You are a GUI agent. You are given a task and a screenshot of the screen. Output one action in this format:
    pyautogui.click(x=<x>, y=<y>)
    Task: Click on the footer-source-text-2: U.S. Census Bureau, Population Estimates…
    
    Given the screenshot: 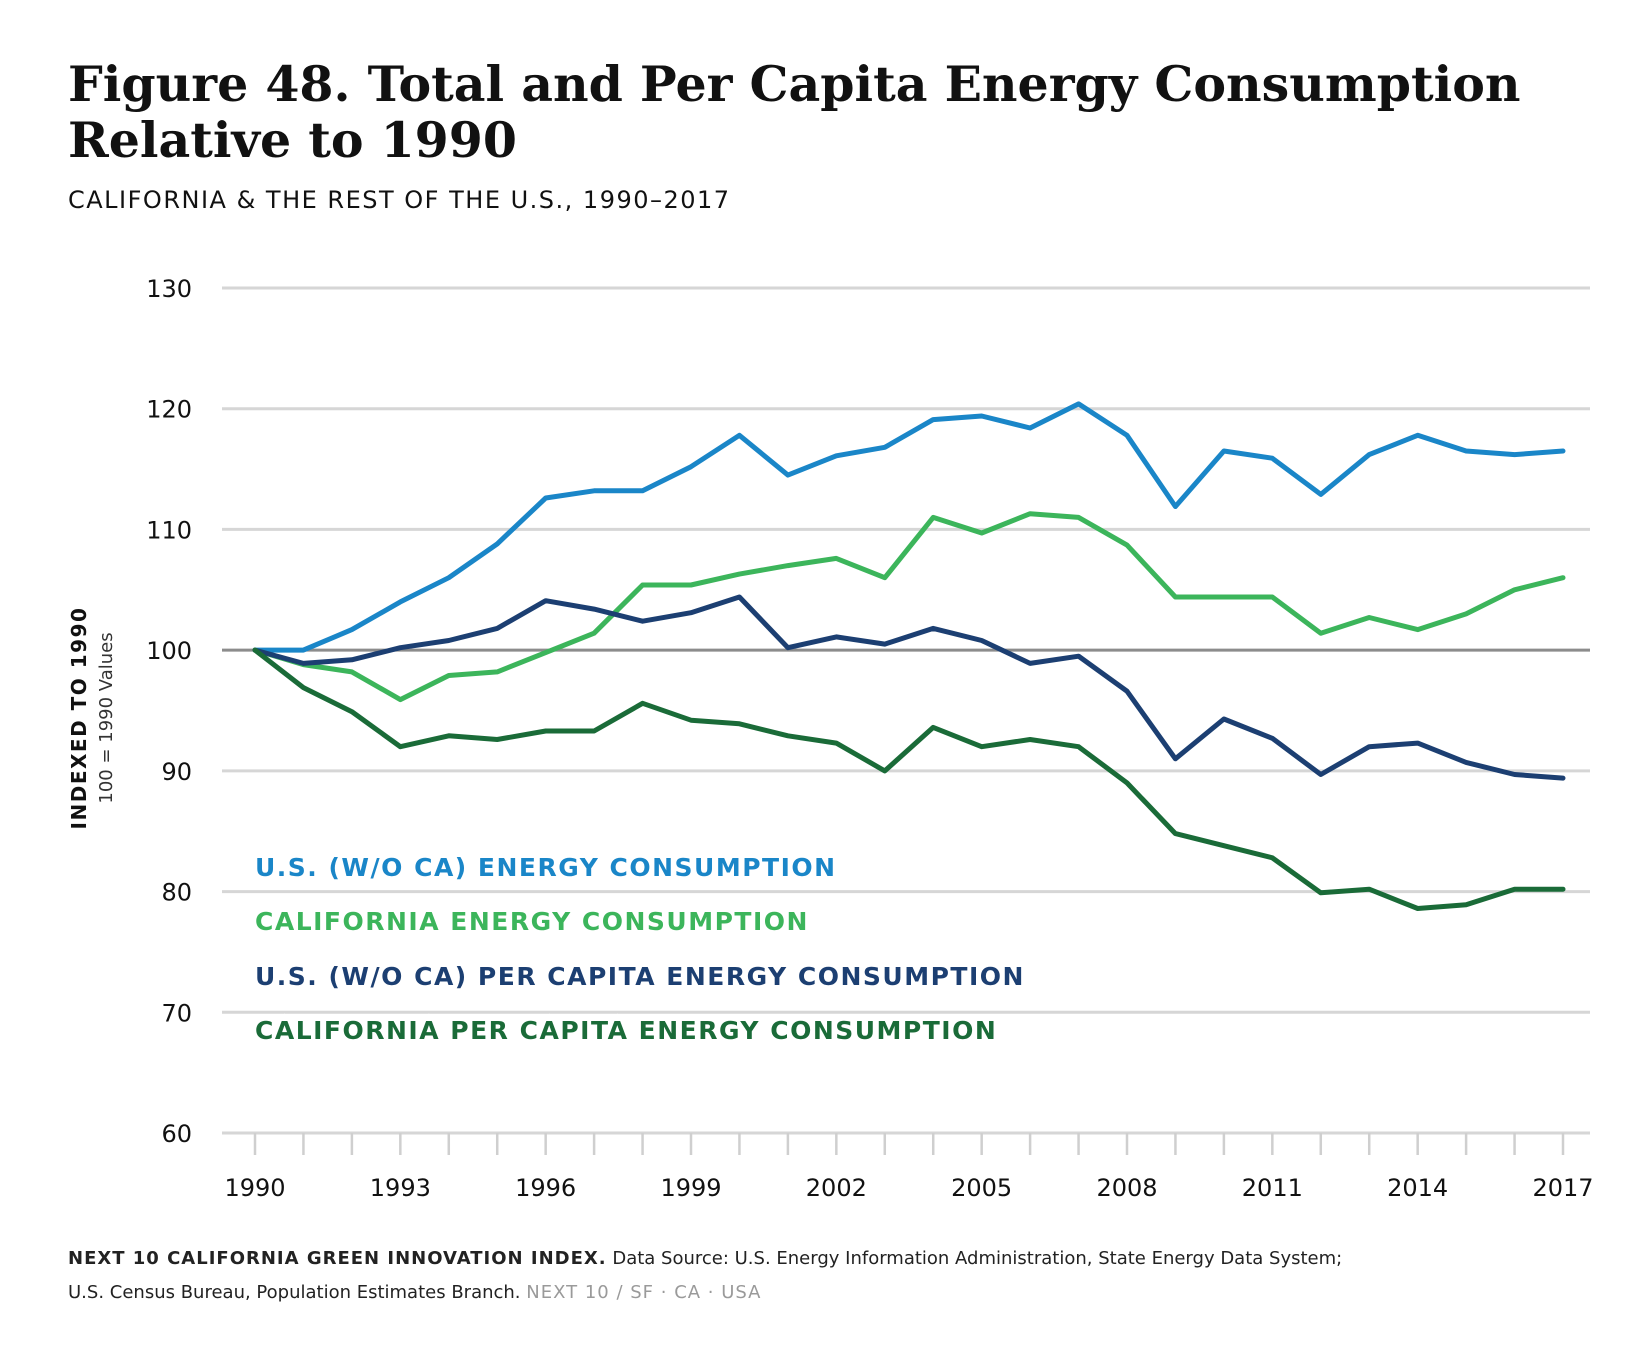 What is the action you would take?
    pyautogui.click(x=294, y=1292)
    